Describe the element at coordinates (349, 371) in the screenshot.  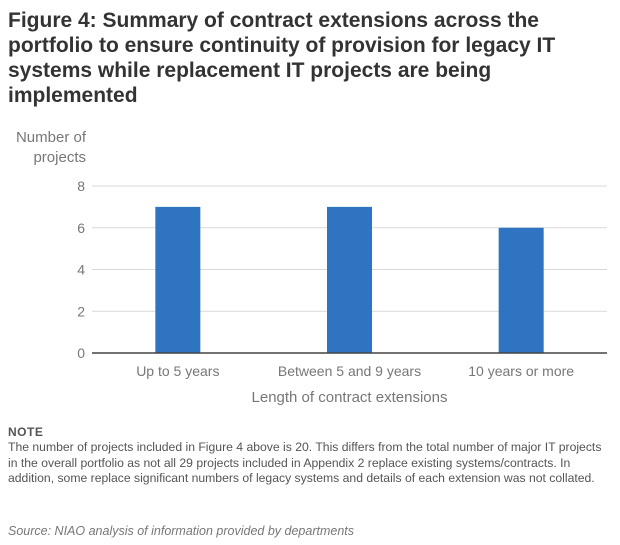
I see `x-tick-label: Between 5 and 9 years` at that location.